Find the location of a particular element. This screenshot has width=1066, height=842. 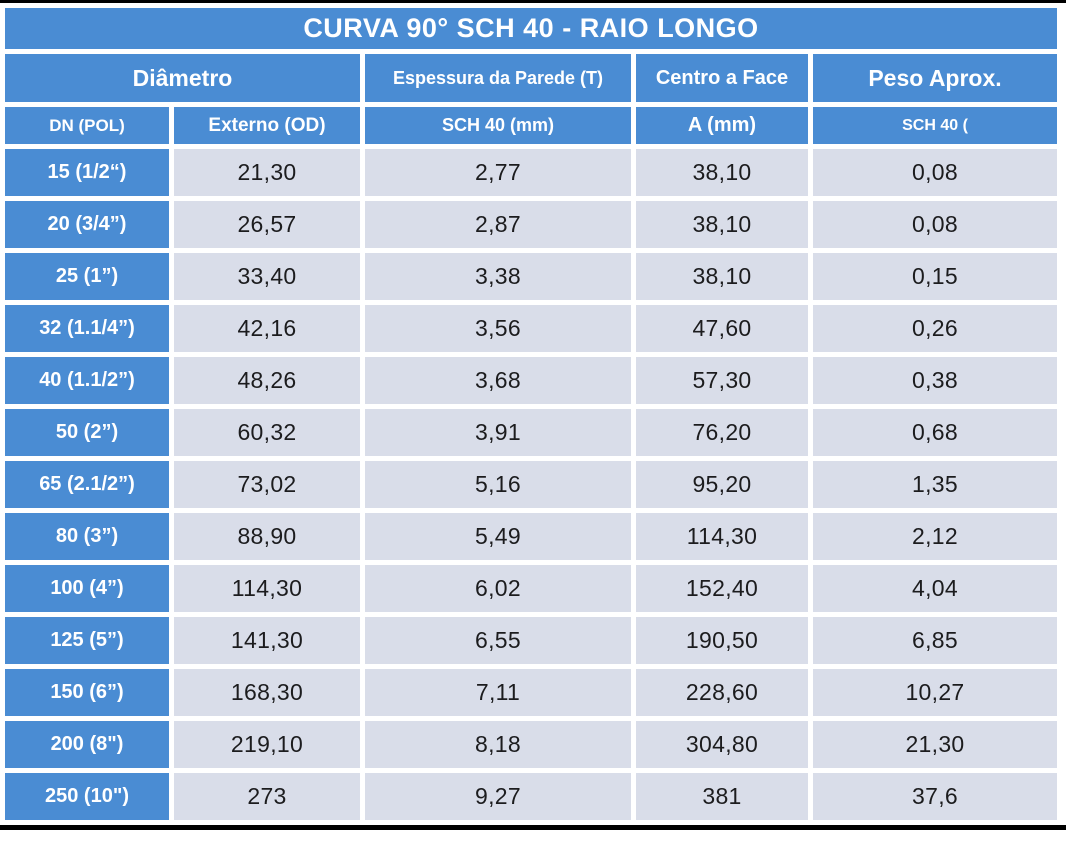

row-header-cell: 32 (1.1/4”) is located at coordinates (87, 328).